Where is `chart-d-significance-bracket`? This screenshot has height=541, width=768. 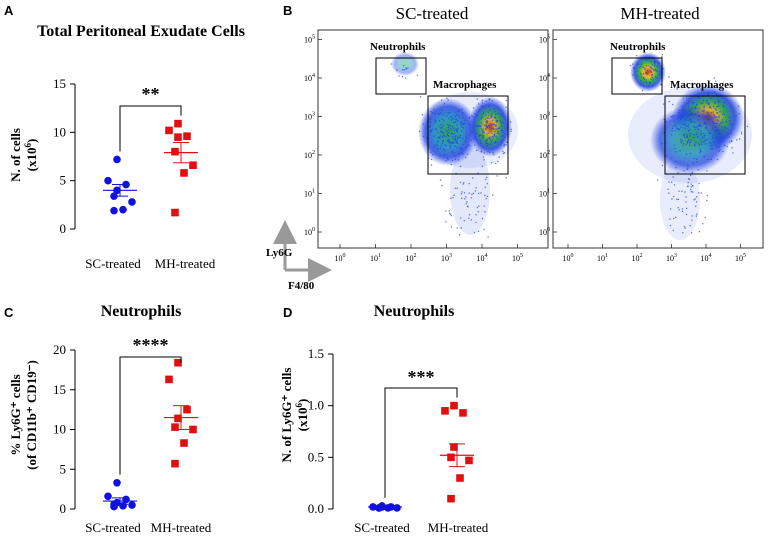
chart-d-significance-bracket is located at coordinates (421, 442).